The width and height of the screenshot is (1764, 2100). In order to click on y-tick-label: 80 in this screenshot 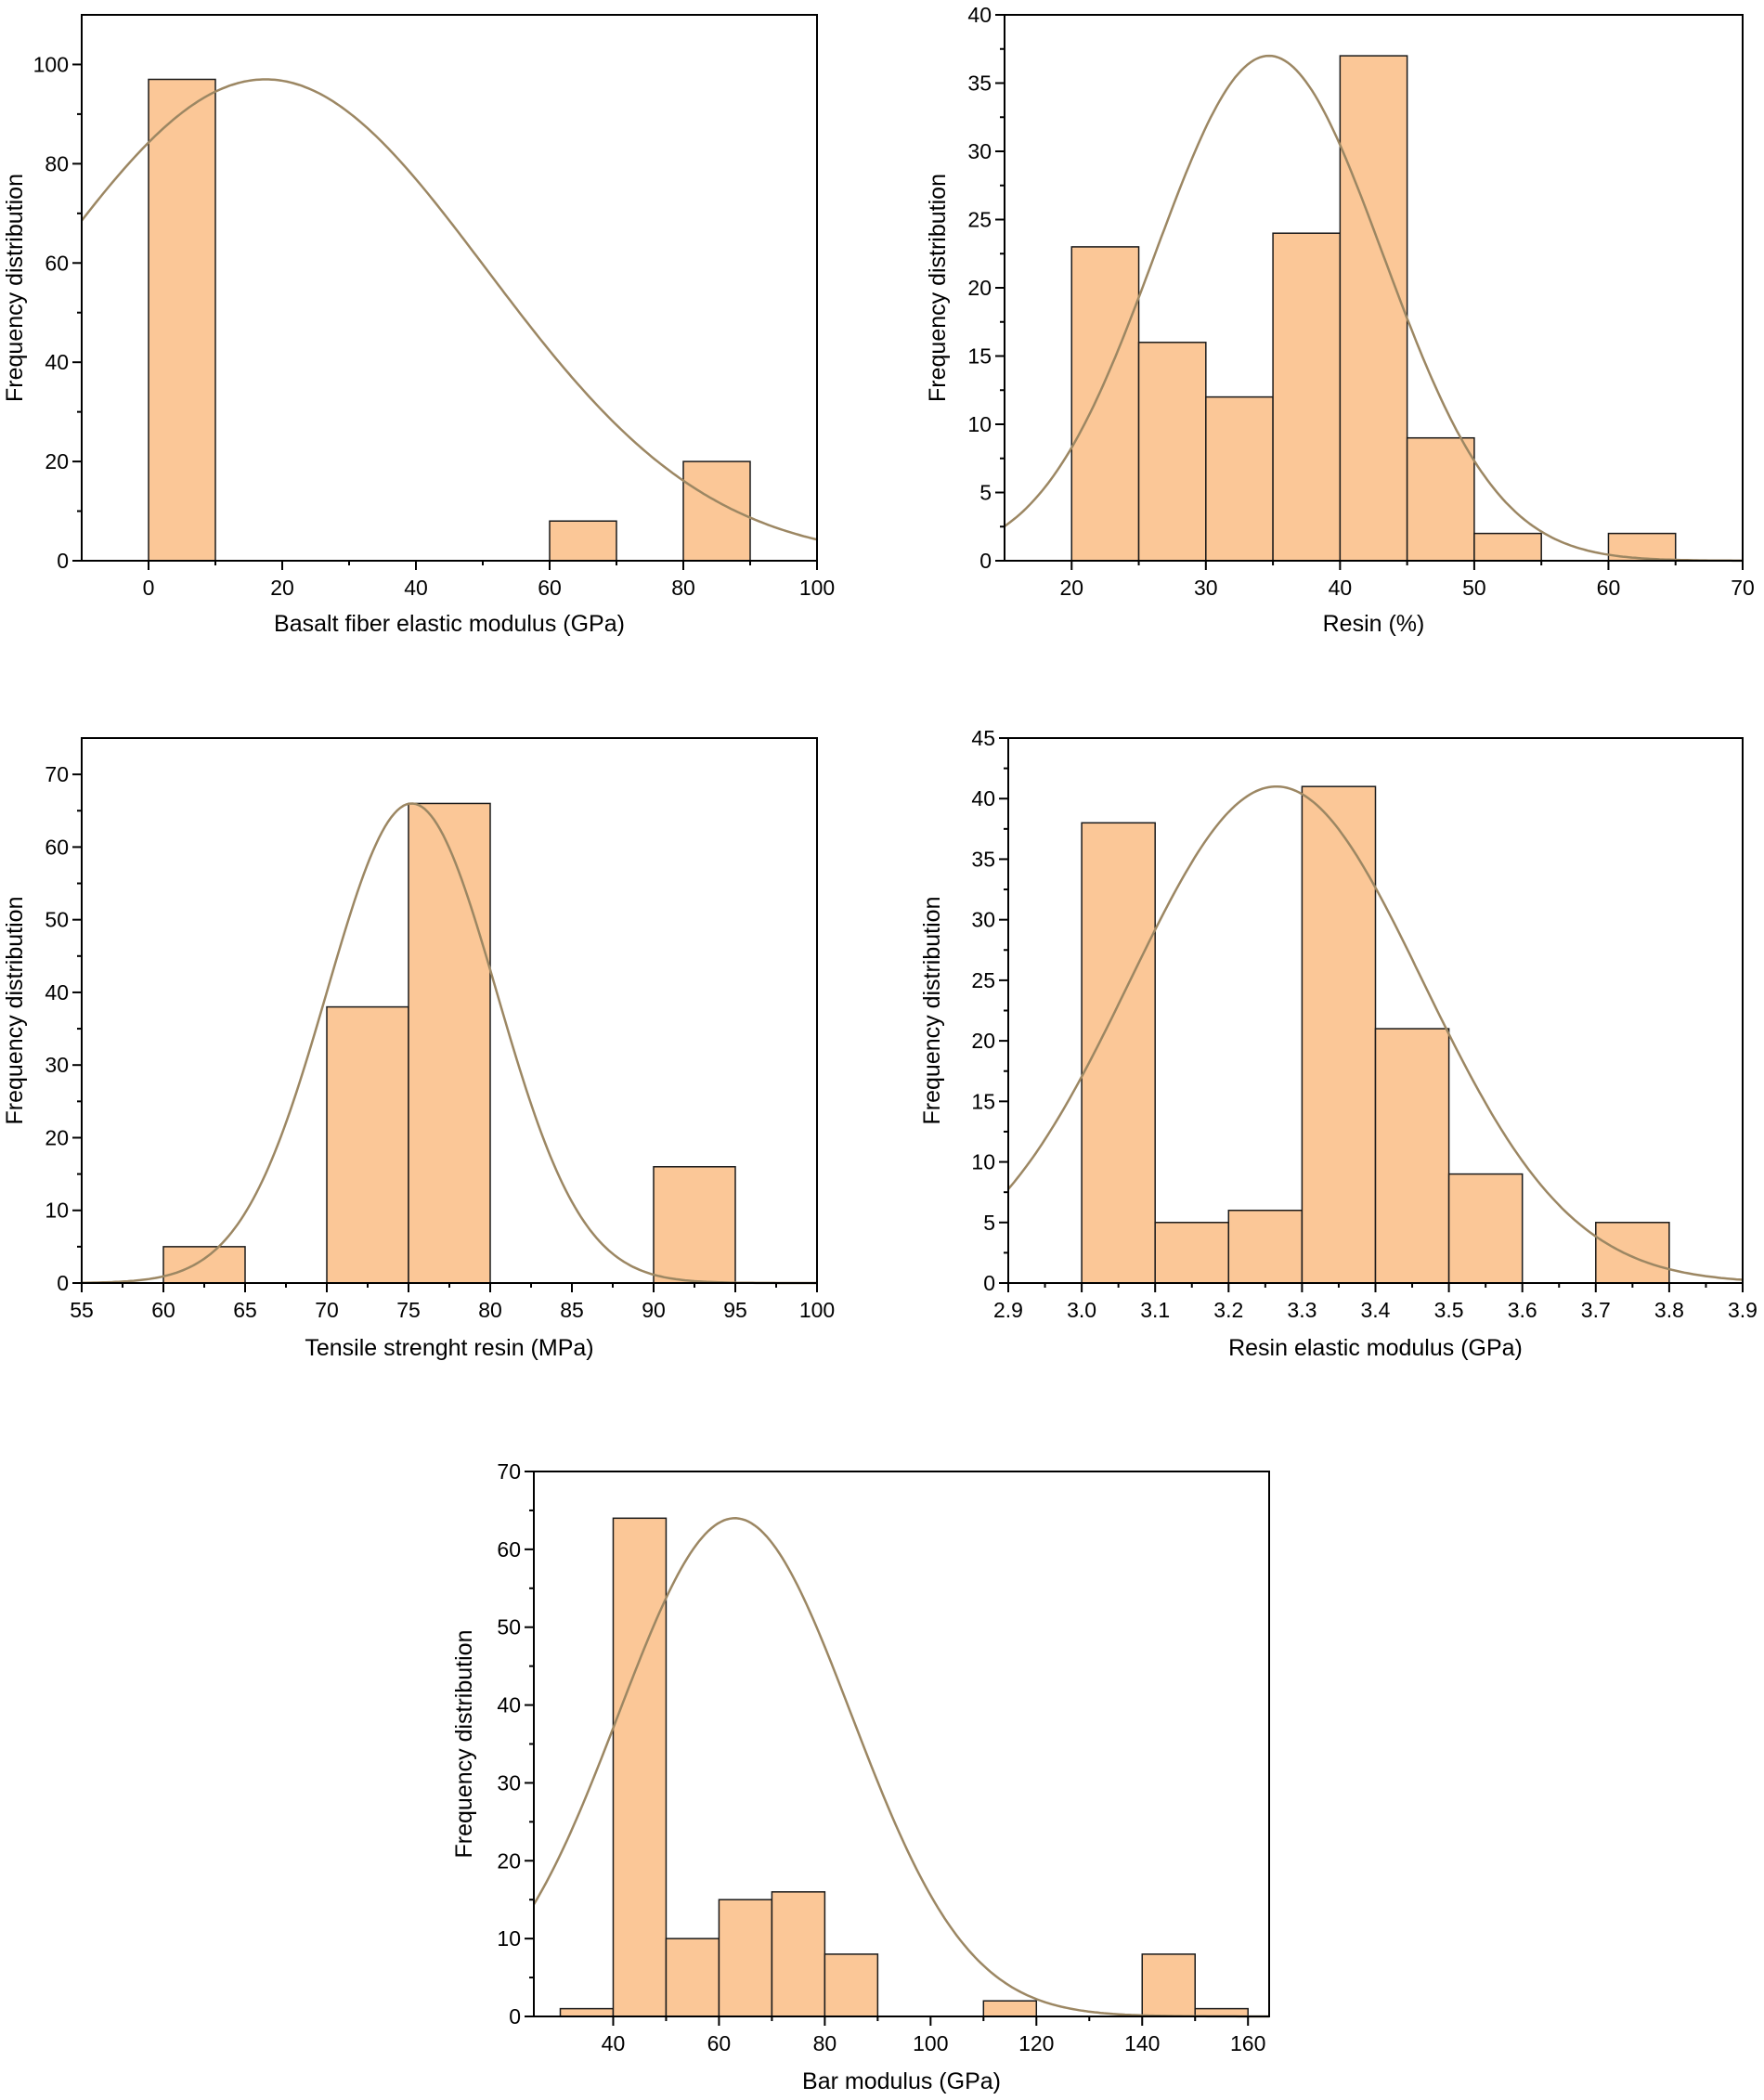, I will do `click(57, 163)`.